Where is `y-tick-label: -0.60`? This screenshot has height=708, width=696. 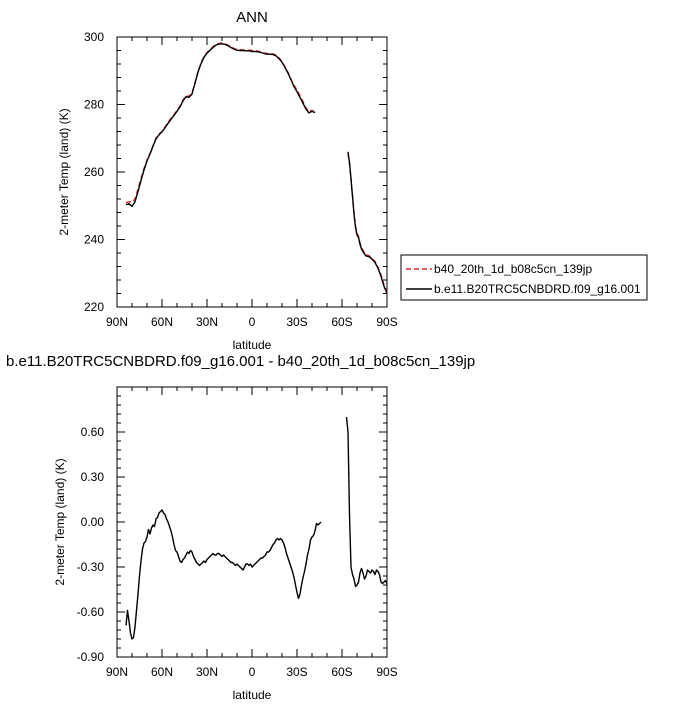 y-tick-label: -0.60 is located at coordinates (91, 612).